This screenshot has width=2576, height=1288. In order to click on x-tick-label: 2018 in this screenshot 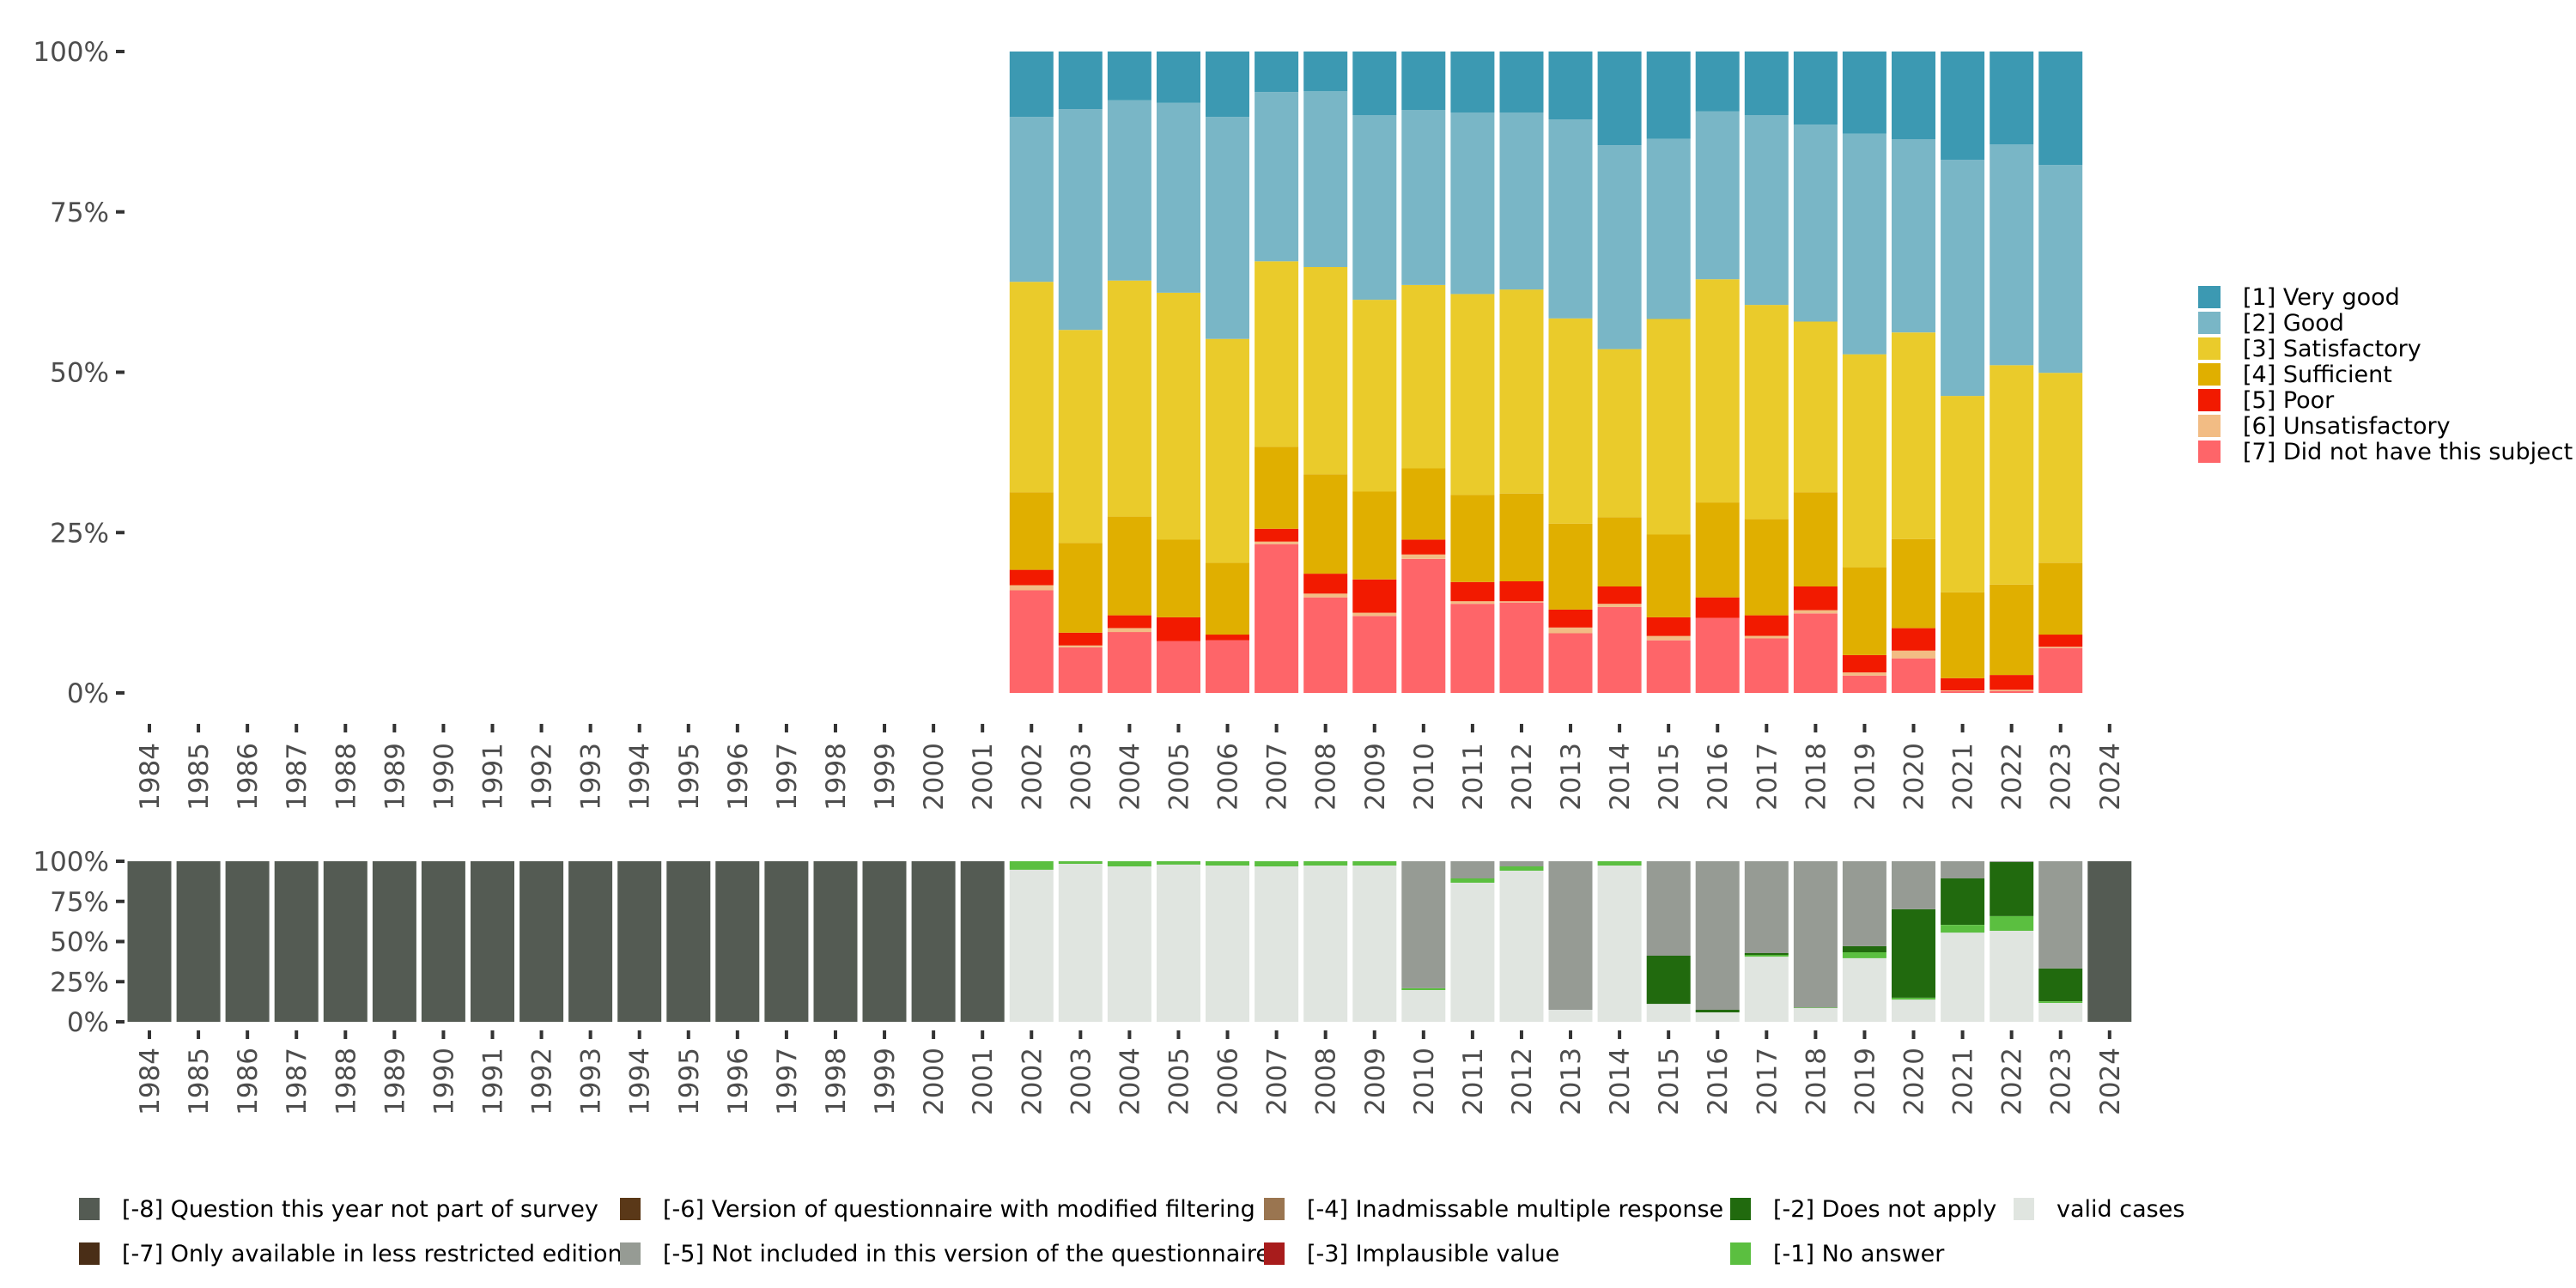, I will do `click(1816, 777)`.